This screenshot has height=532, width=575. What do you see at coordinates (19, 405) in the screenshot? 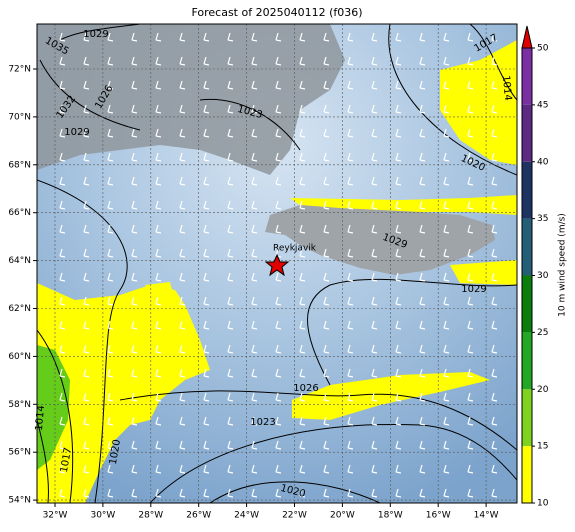
I see `lat-label: 58°N` at bounding box center [19, 405].